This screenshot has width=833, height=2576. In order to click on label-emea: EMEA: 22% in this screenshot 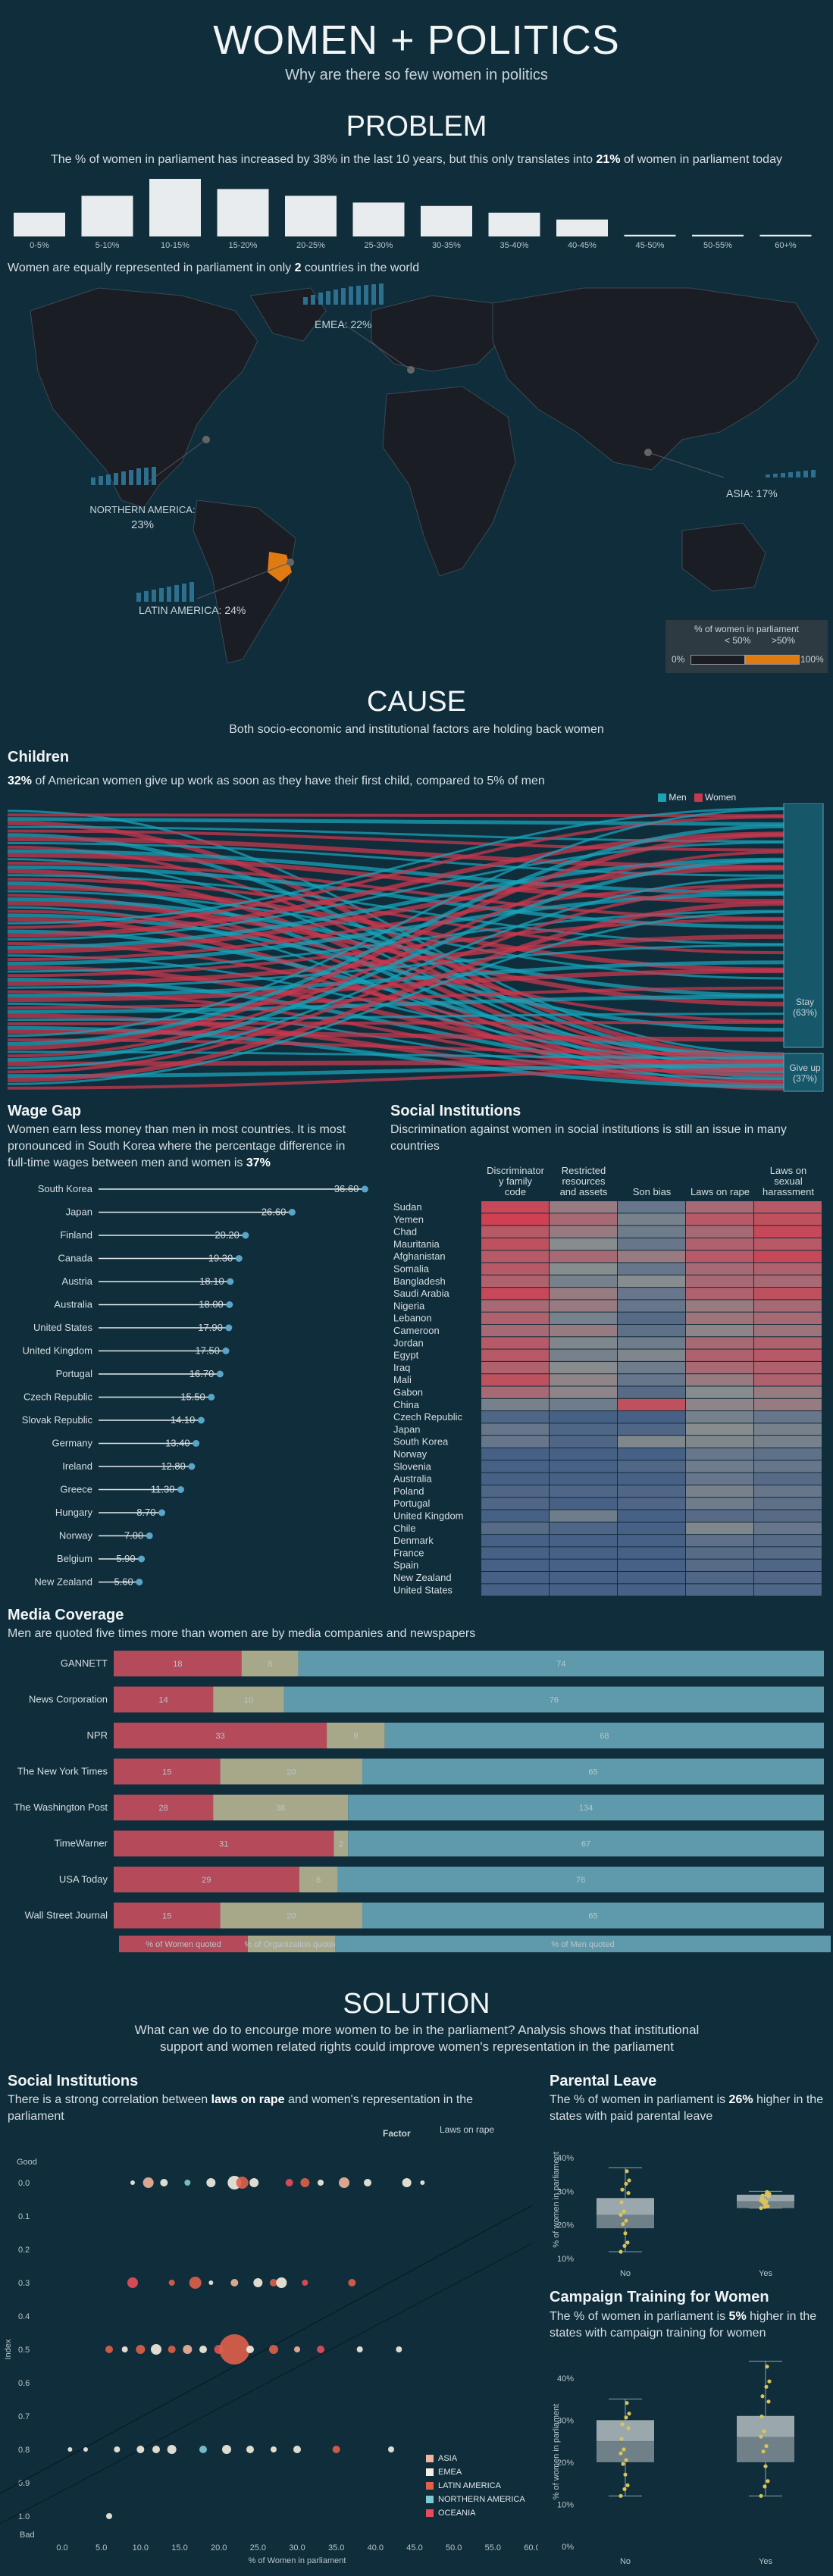, I will do `click(343, 324)`.